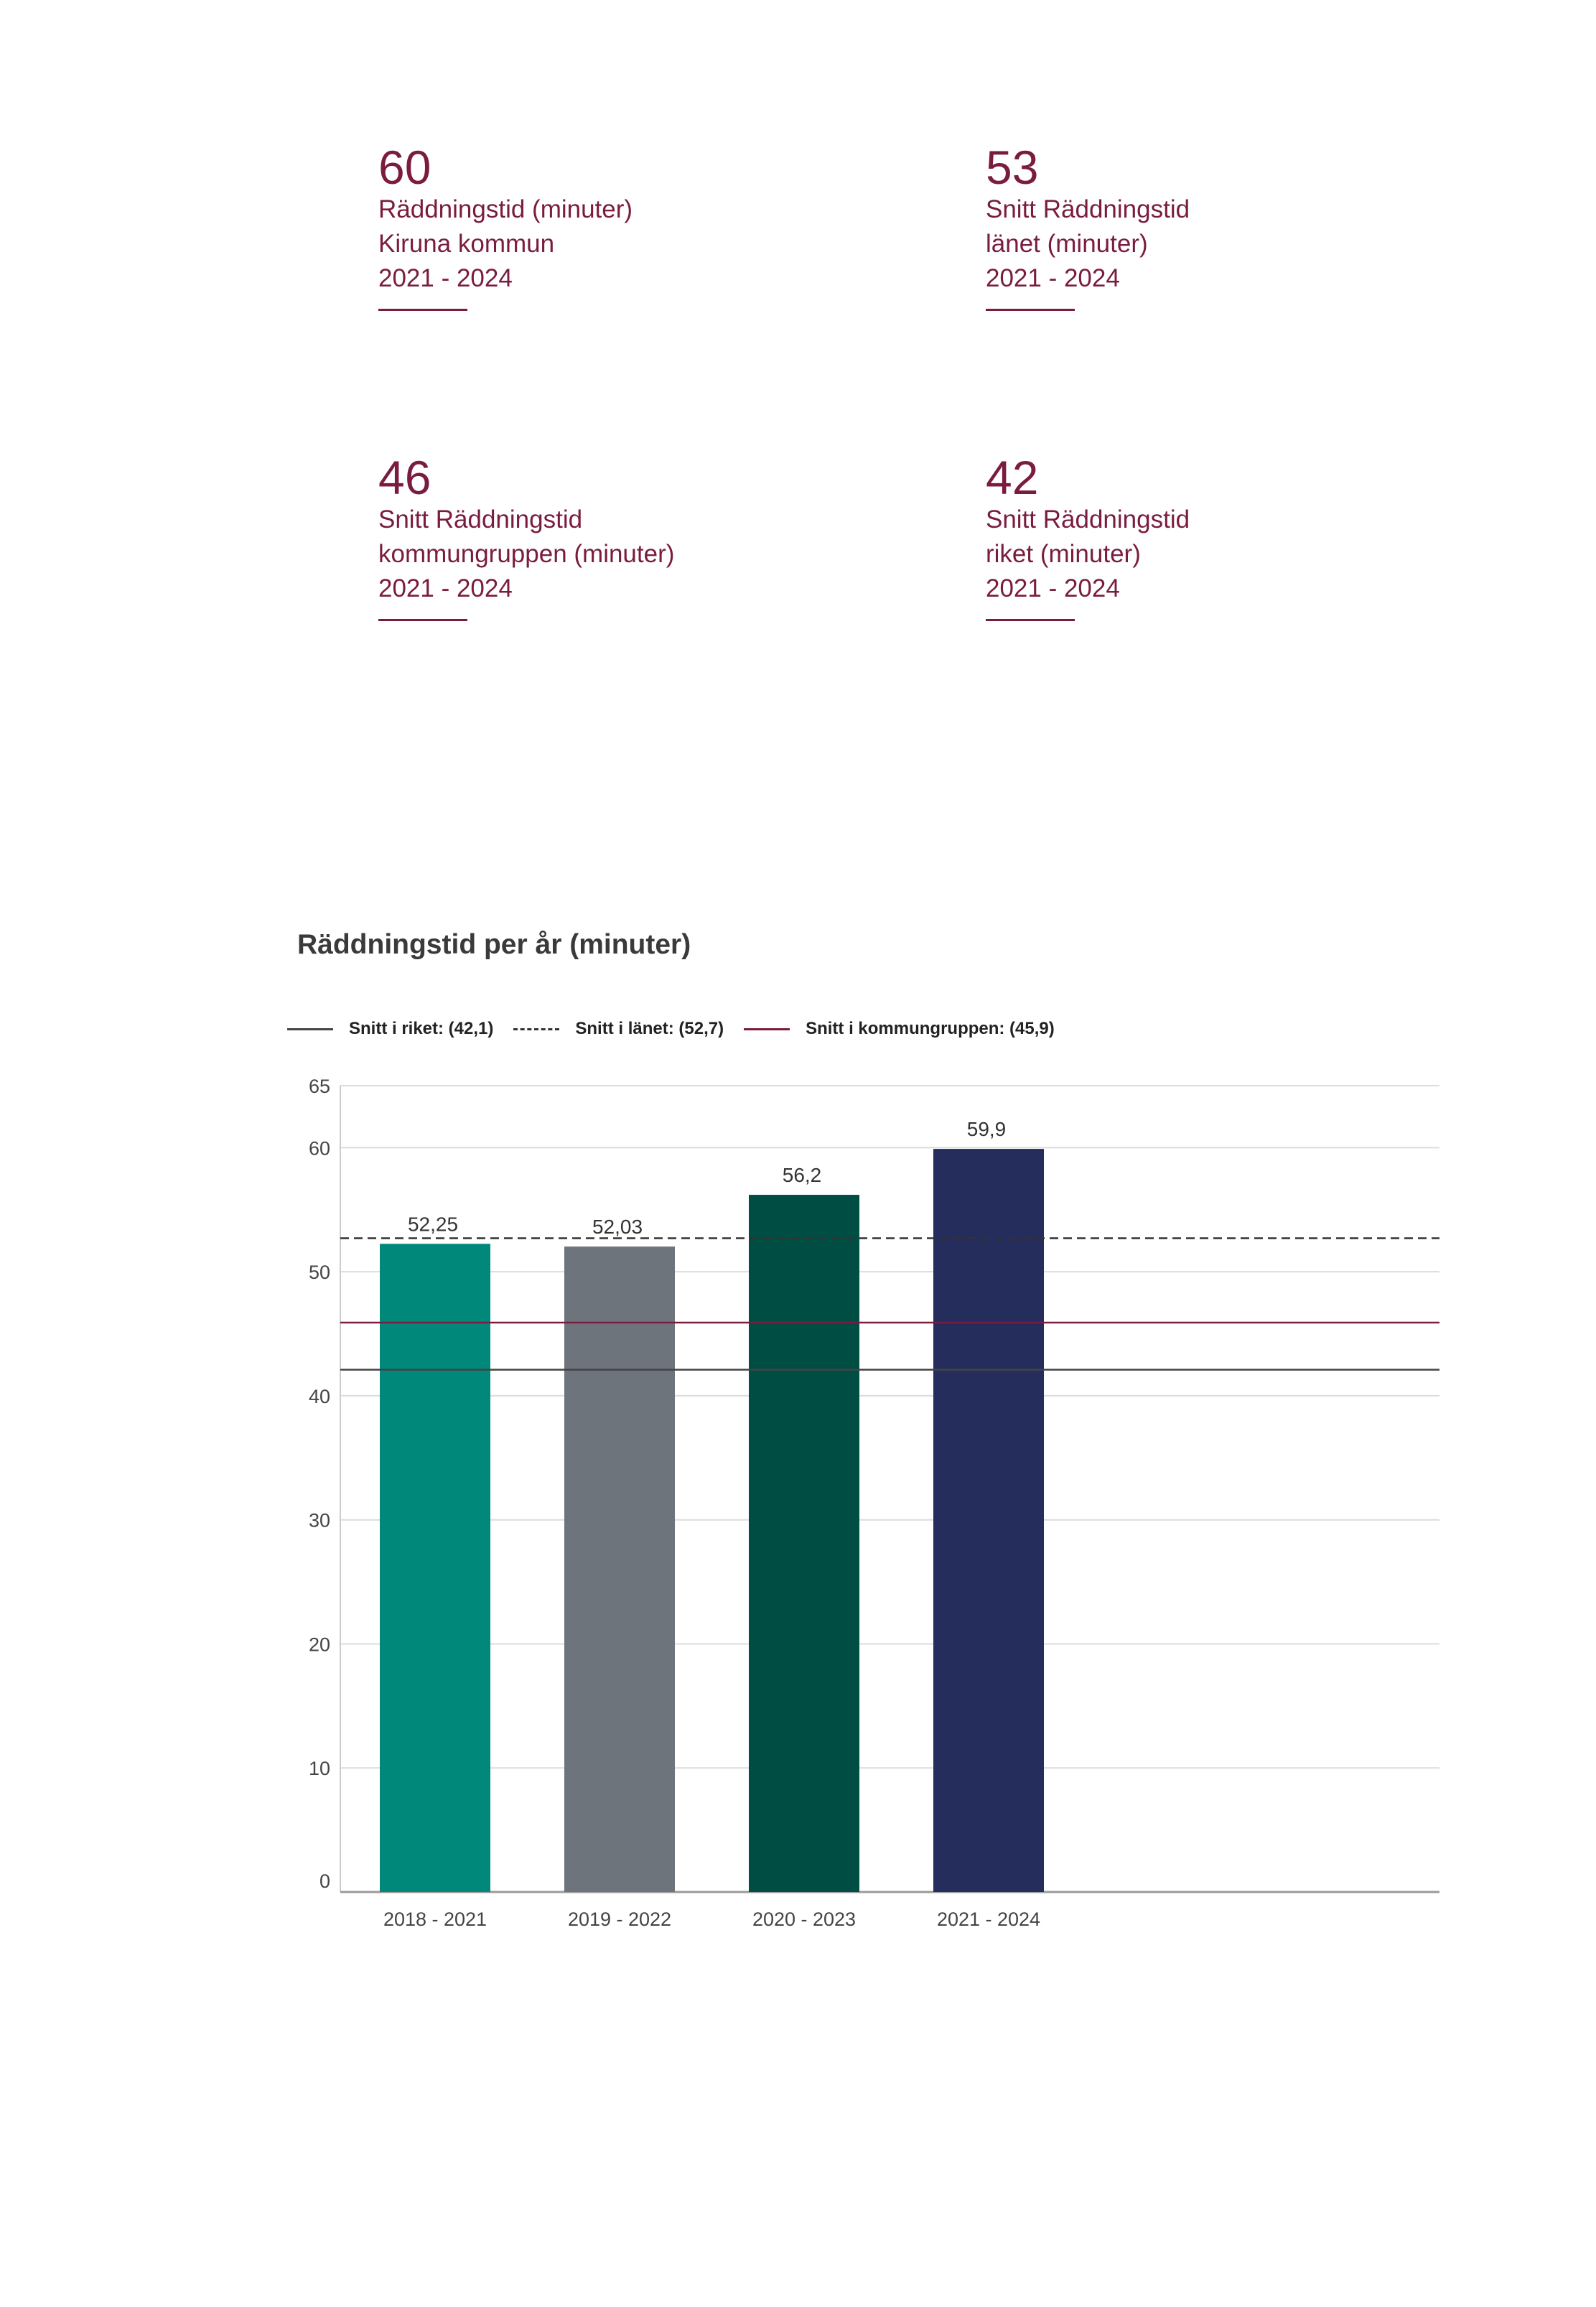 This screenshot has width=1596, height=2307. What do you see at coordinates (889, 1304) in the screenshot?
I see `reference-line-layer` at bounding box center [889, 1304].